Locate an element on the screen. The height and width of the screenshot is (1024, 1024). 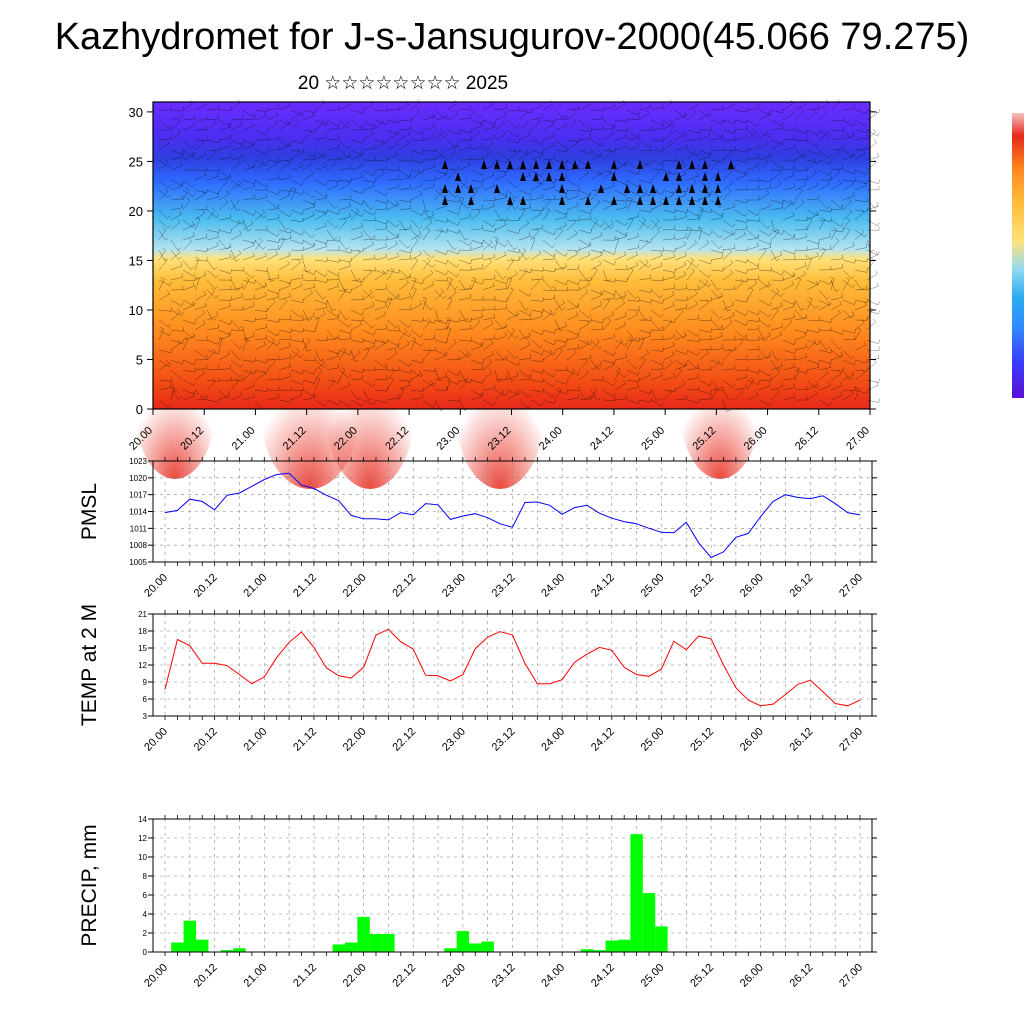
y-tick-label: 14 is located at coordinates (142, 819).